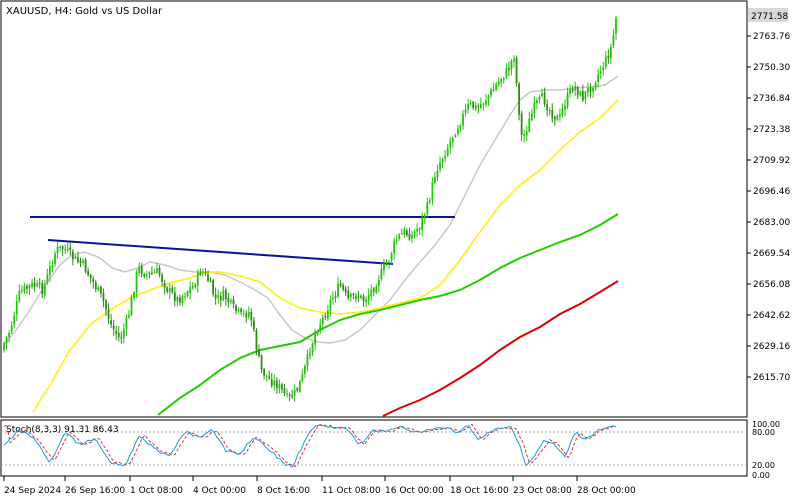  Describe the element at coordinates (309, 445) in the screenshot. I see `stoch-signal-line` at that location.